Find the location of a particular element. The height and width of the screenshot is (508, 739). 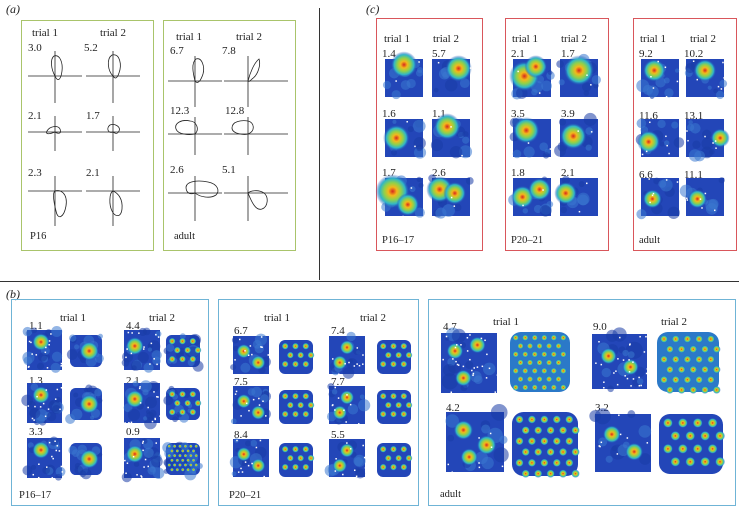

score-value: 9.0 is located at coordinates (600, 327).